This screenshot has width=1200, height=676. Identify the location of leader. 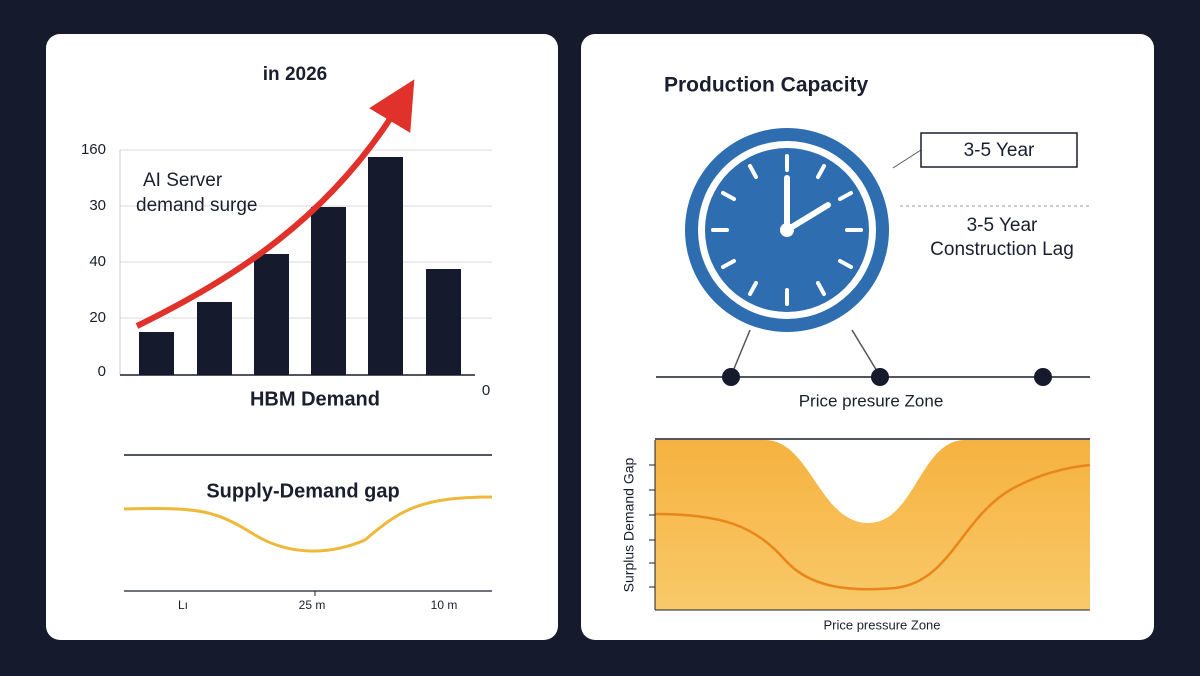
(907, 159).